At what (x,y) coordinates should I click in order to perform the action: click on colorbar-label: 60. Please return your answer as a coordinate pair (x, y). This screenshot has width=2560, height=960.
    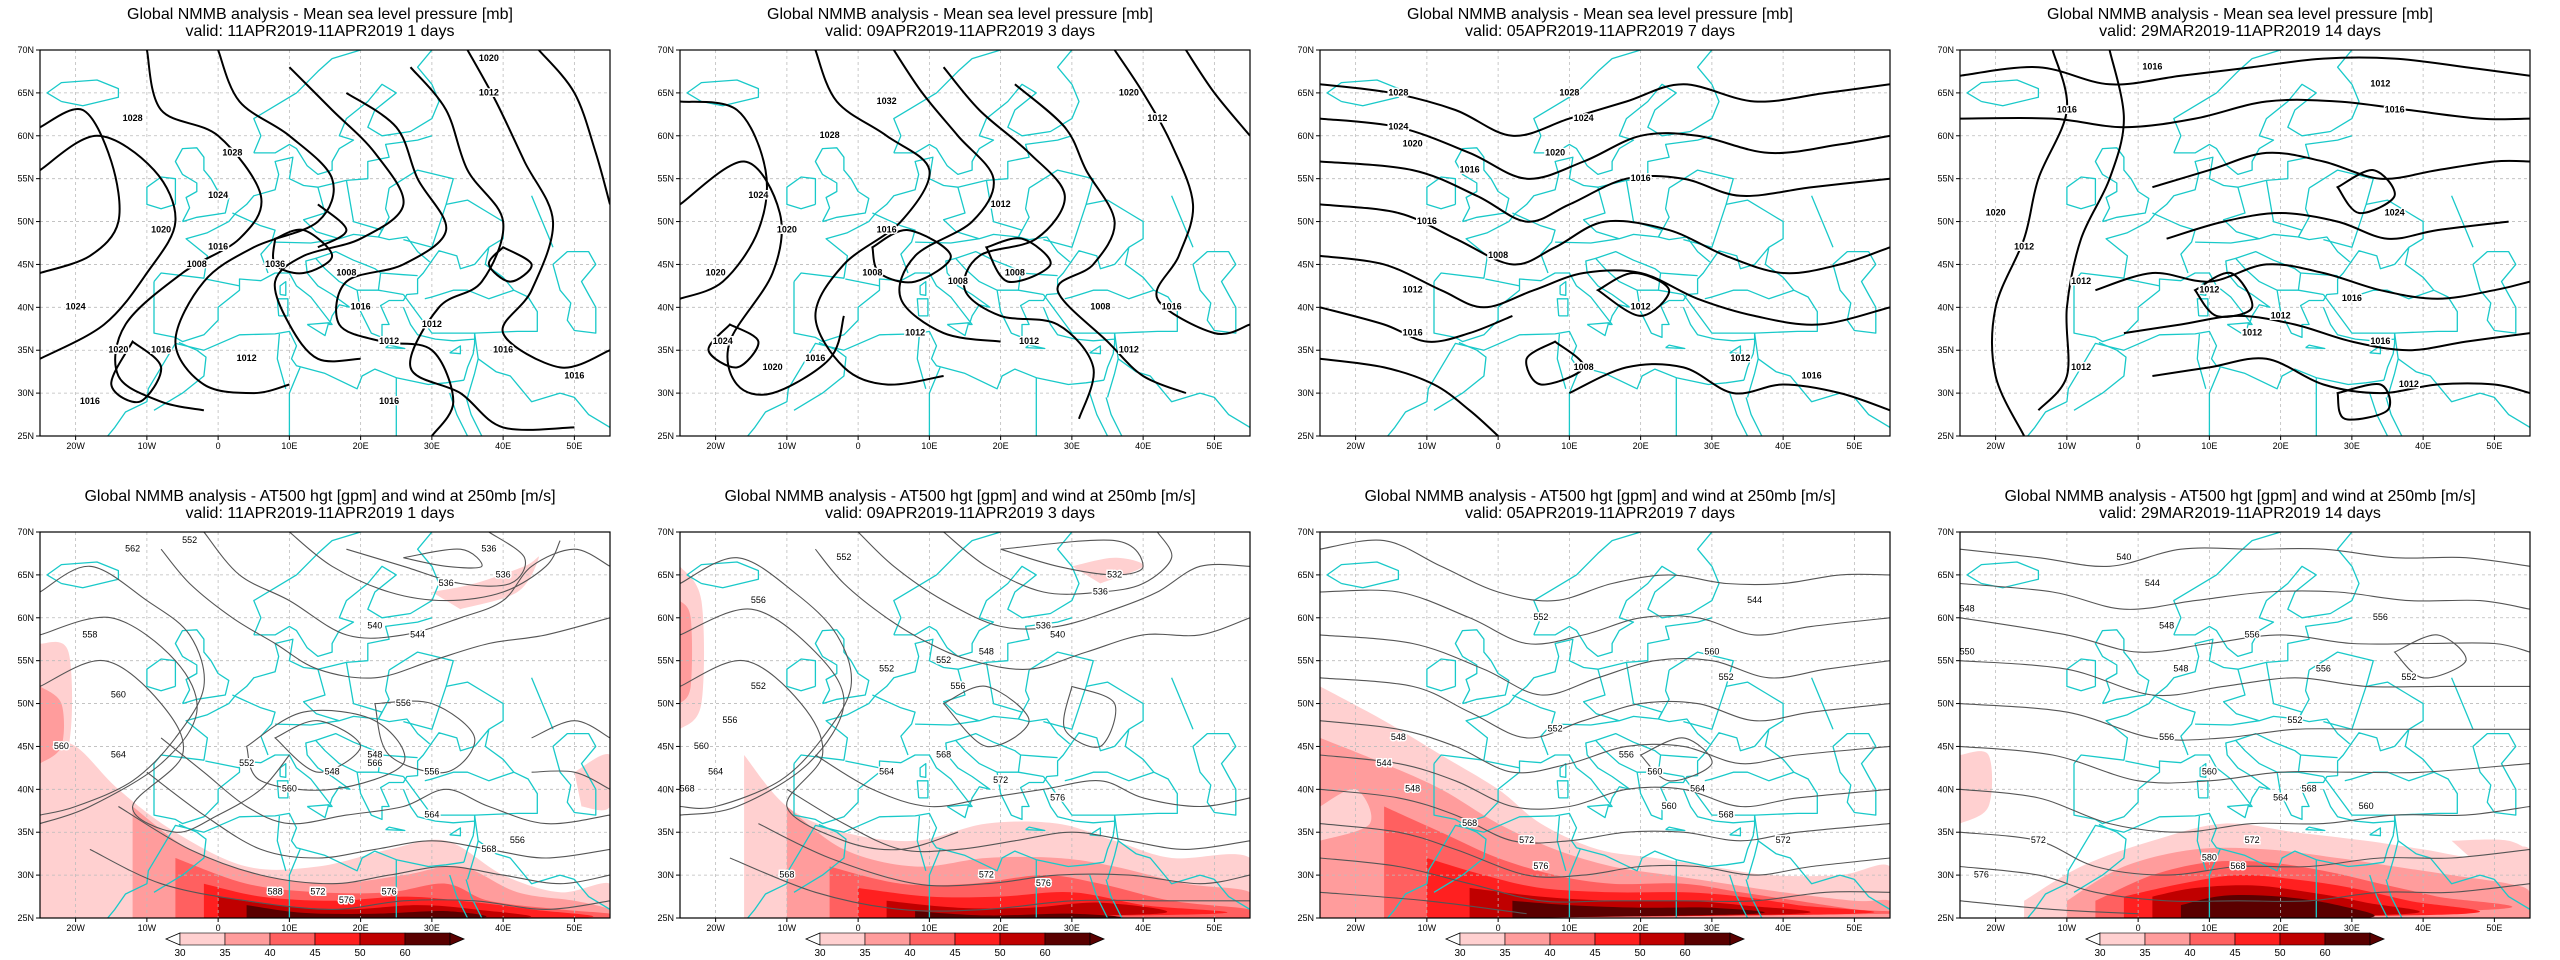
    Looking at the image, I should click on (2325, 953).